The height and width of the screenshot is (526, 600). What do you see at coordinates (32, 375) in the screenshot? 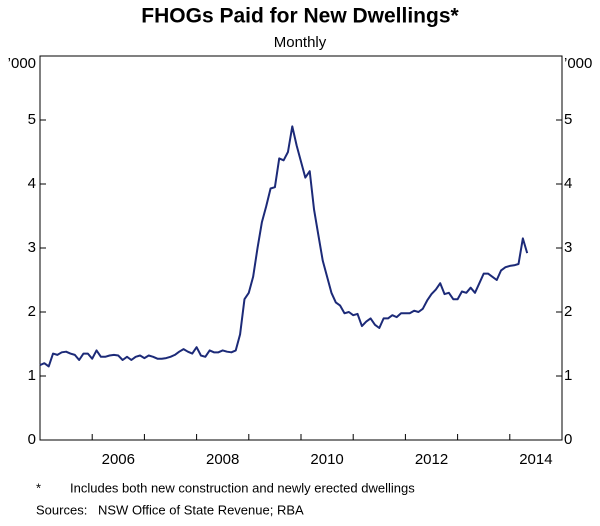
I see `y-tick-label: 1` at bounding box center [32, 375].